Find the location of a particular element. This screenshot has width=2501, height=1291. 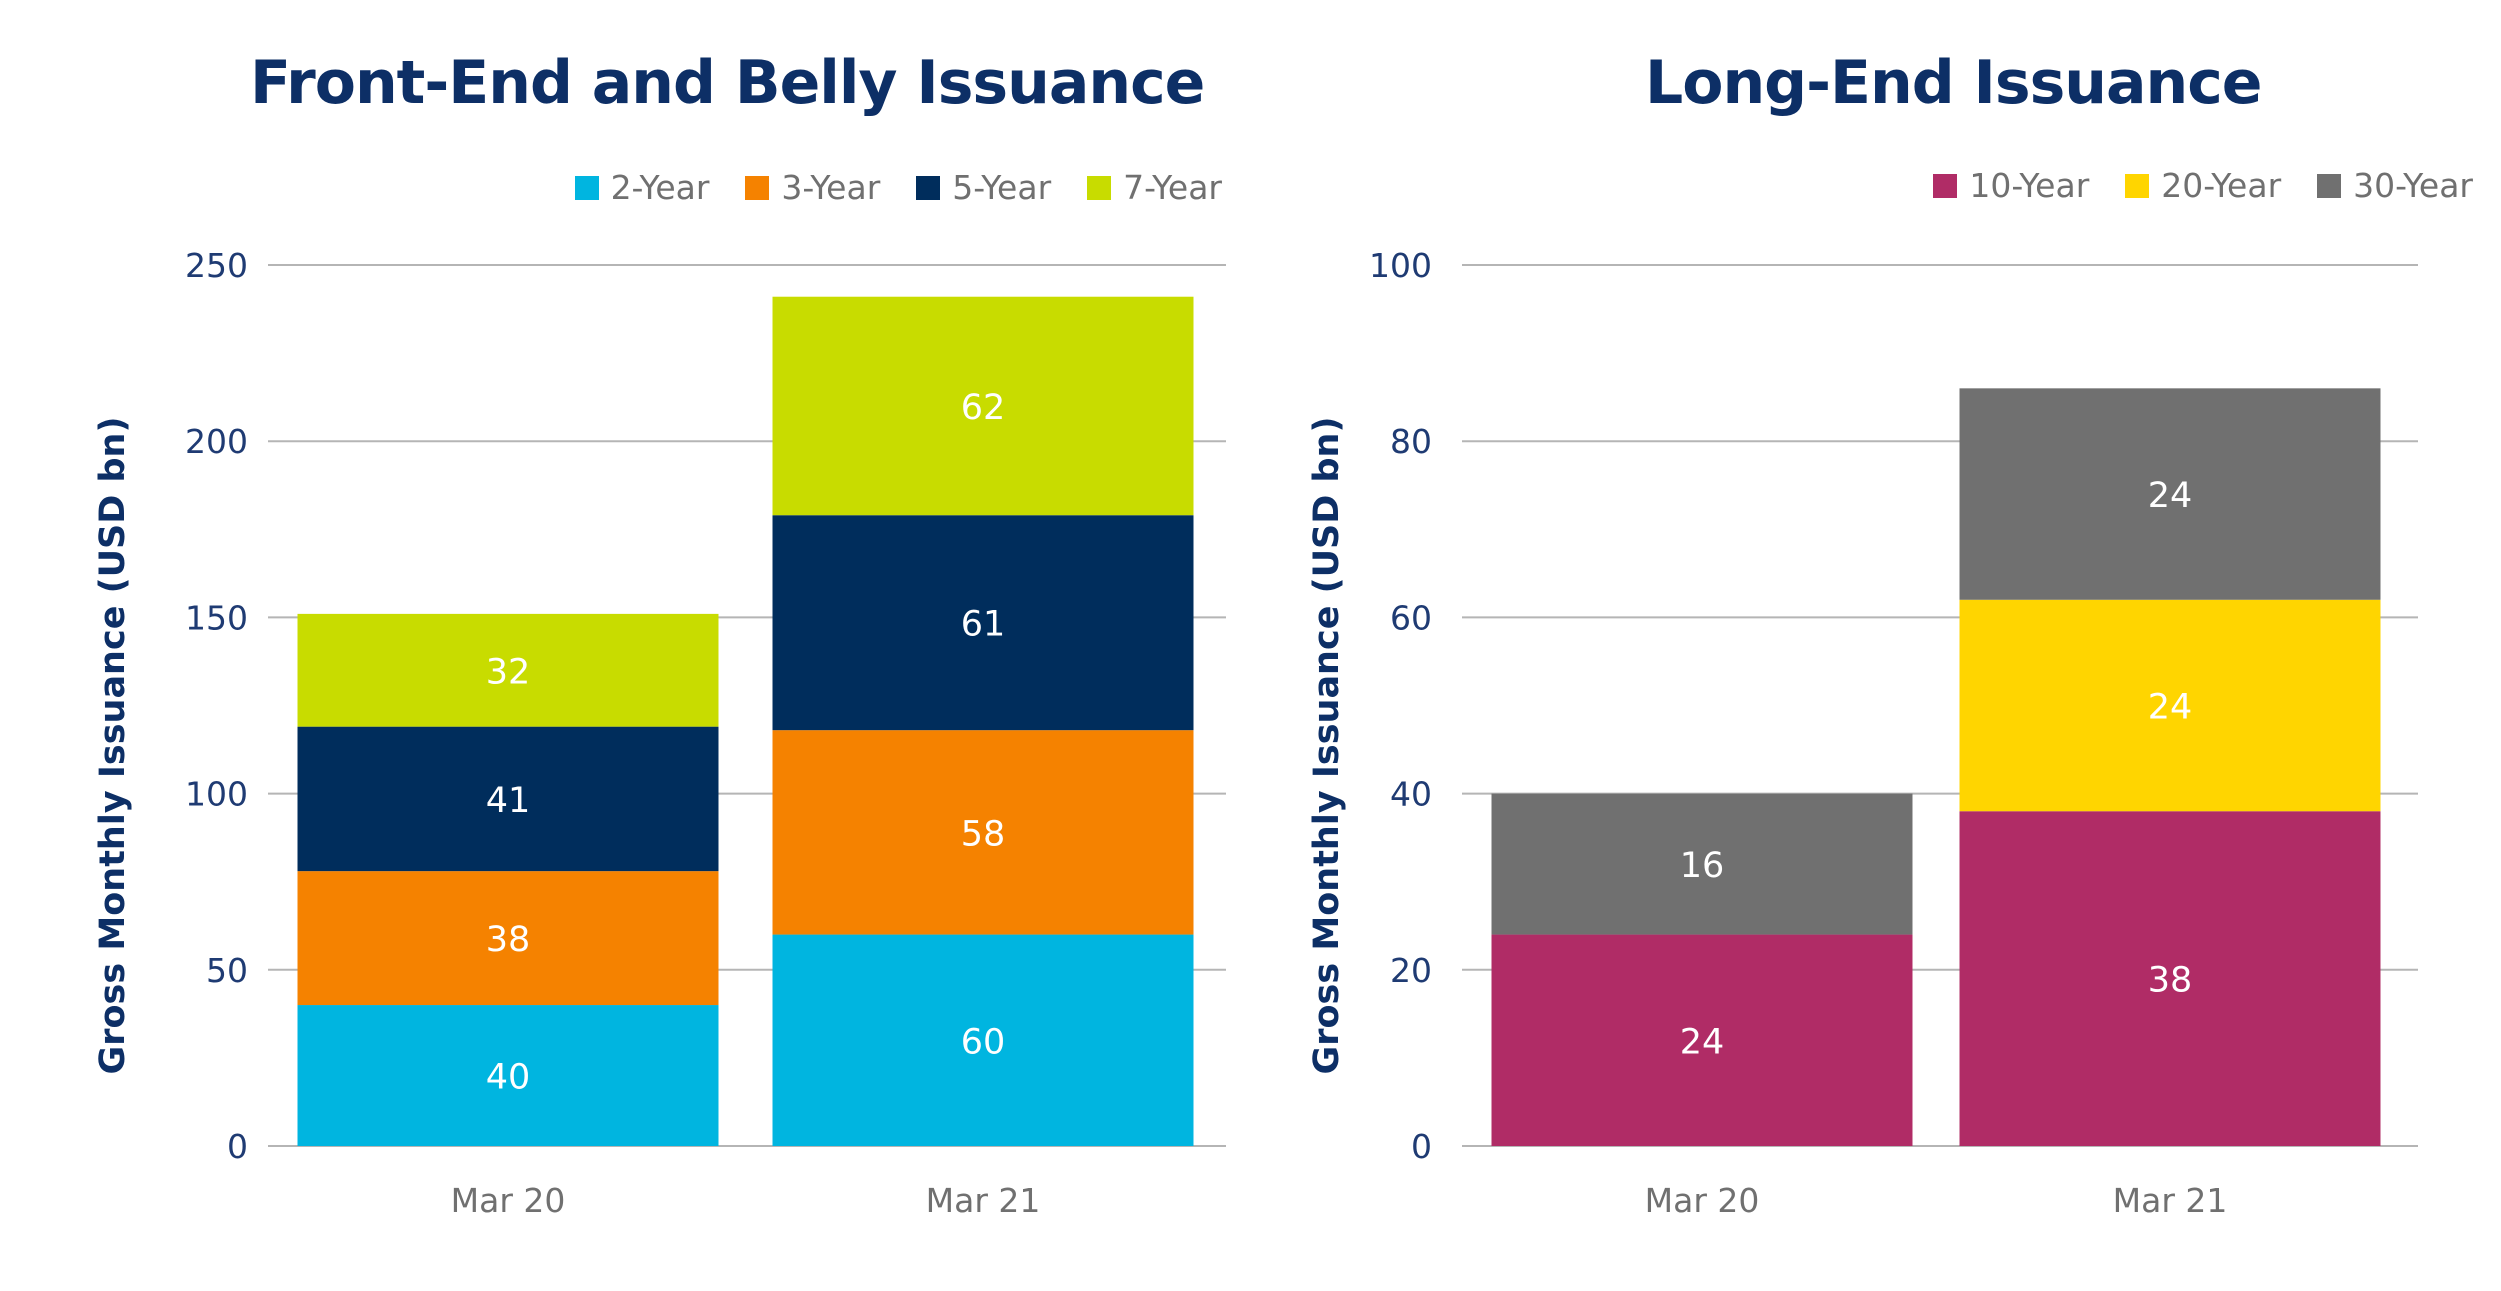

data-label: 41 is located at coordinates (508, 801).